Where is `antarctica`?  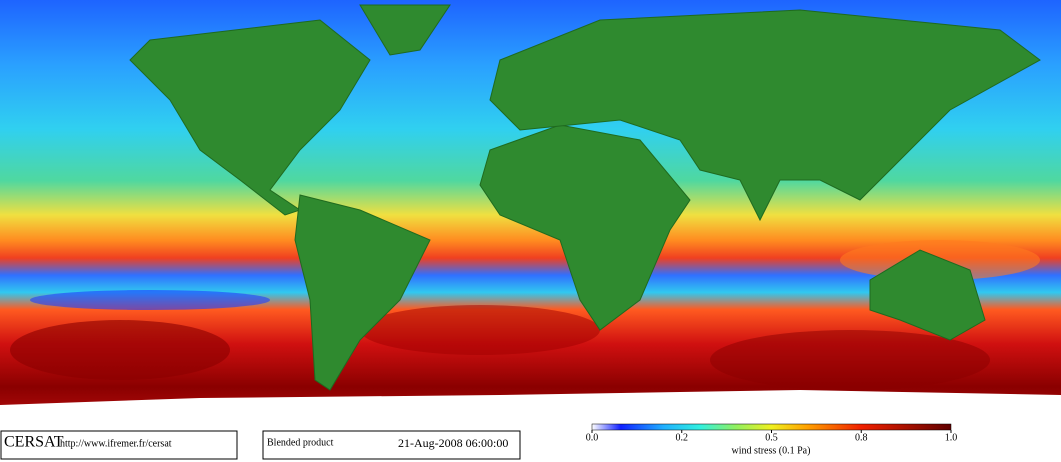 antarctica is located at coordinates (530, 410).